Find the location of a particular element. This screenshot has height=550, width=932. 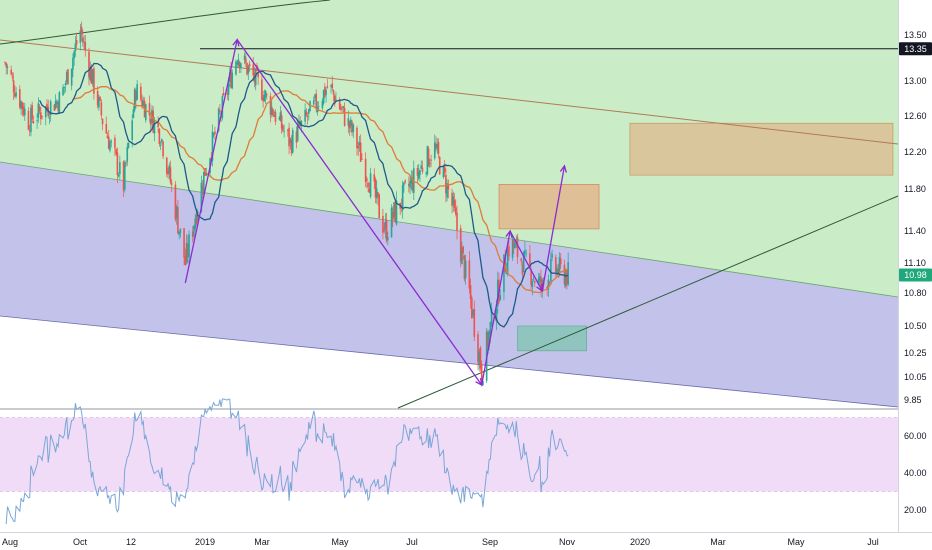

rsi-line is located at coordinates (287, 461).